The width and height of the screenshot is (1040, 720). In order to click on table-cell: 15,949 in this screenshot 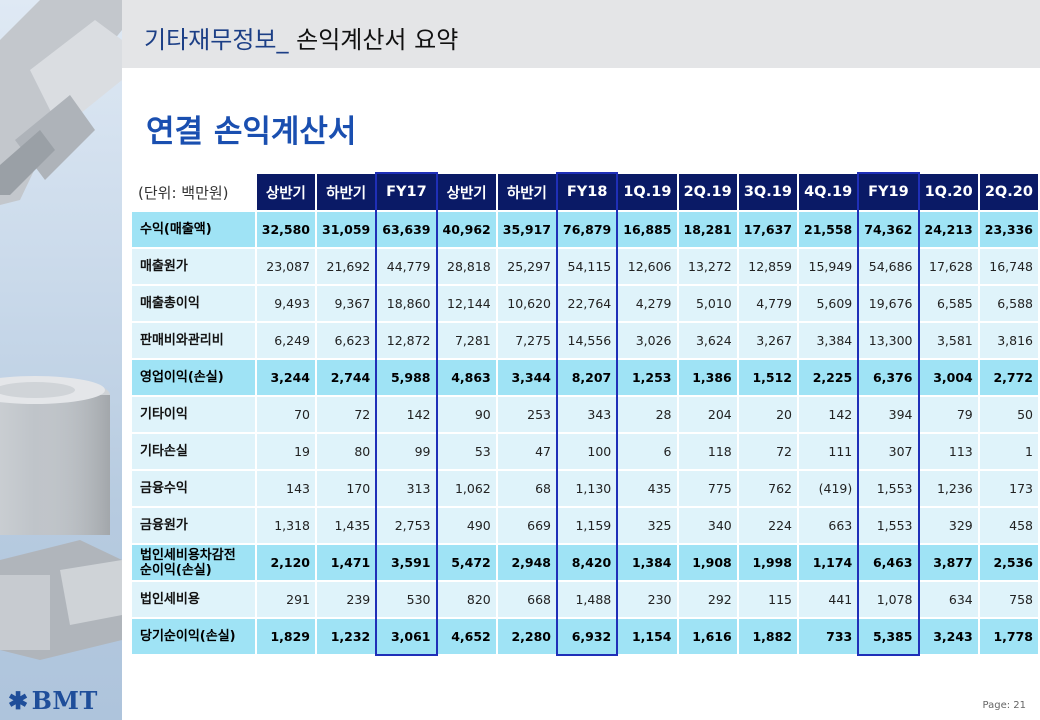, I will do `click(828, 266)`.